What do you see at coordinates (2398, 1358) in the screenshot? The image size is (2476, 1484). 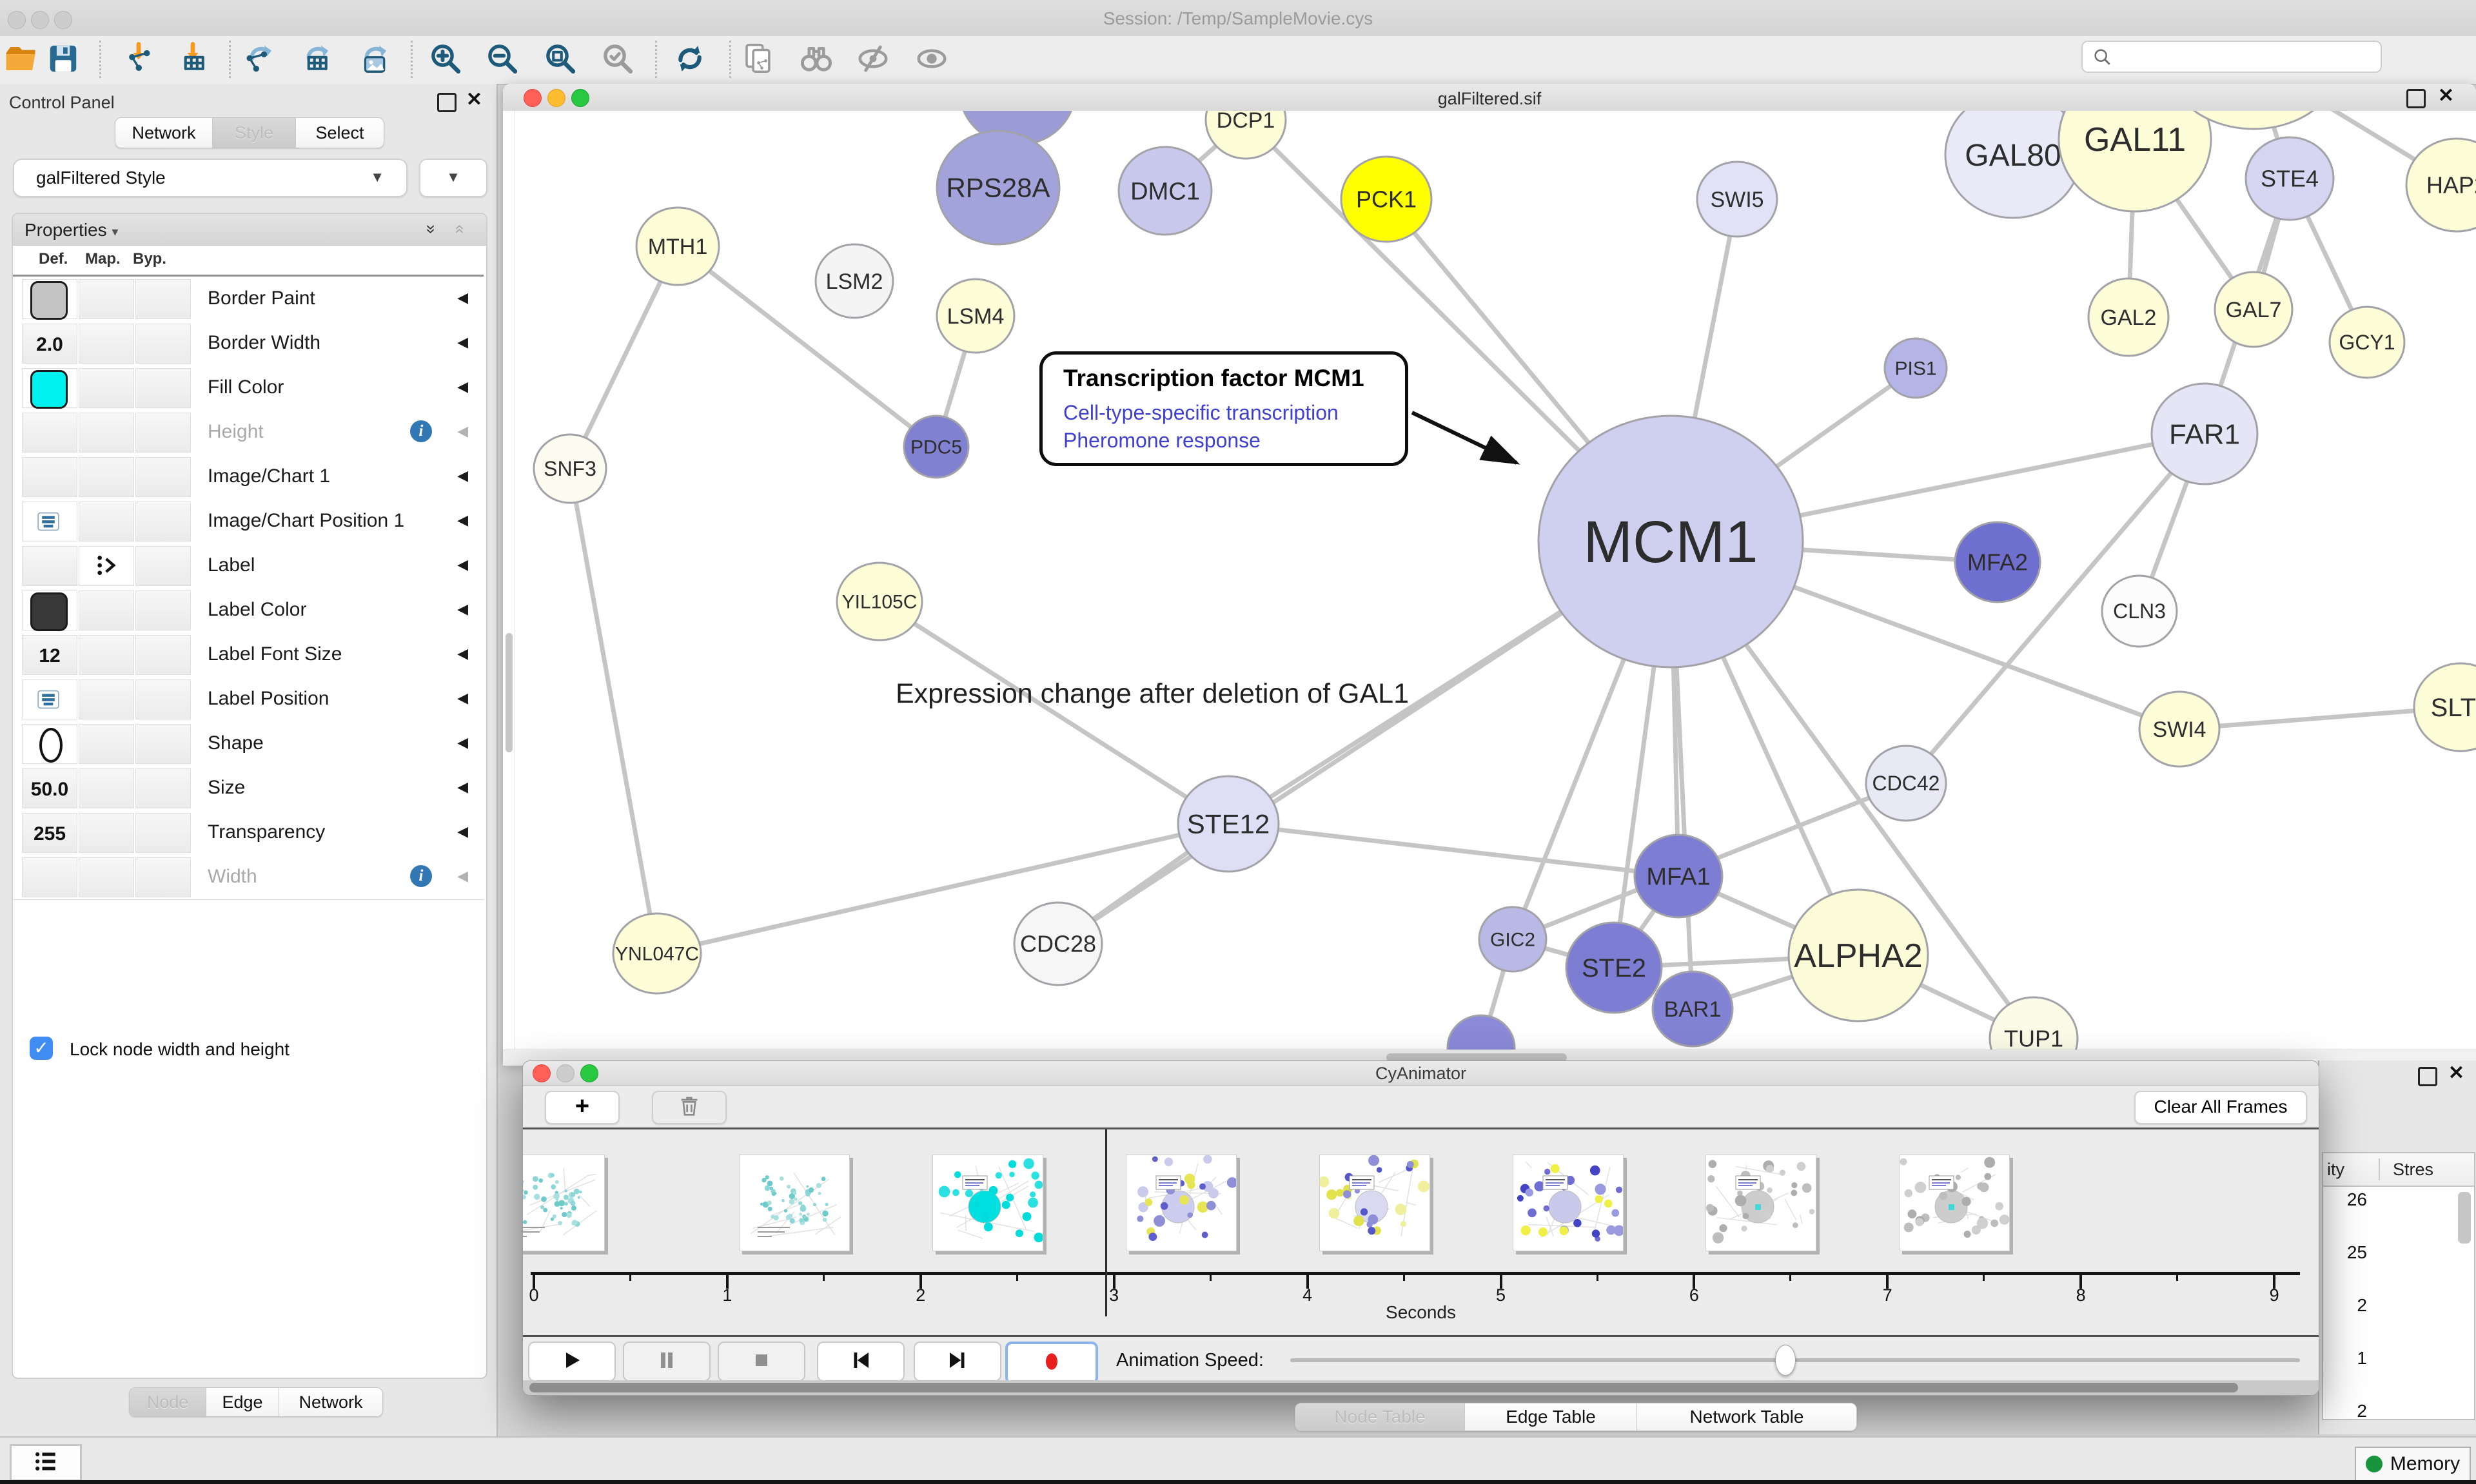 I see `table-row: 1` at bounding box center [2398, 1358].